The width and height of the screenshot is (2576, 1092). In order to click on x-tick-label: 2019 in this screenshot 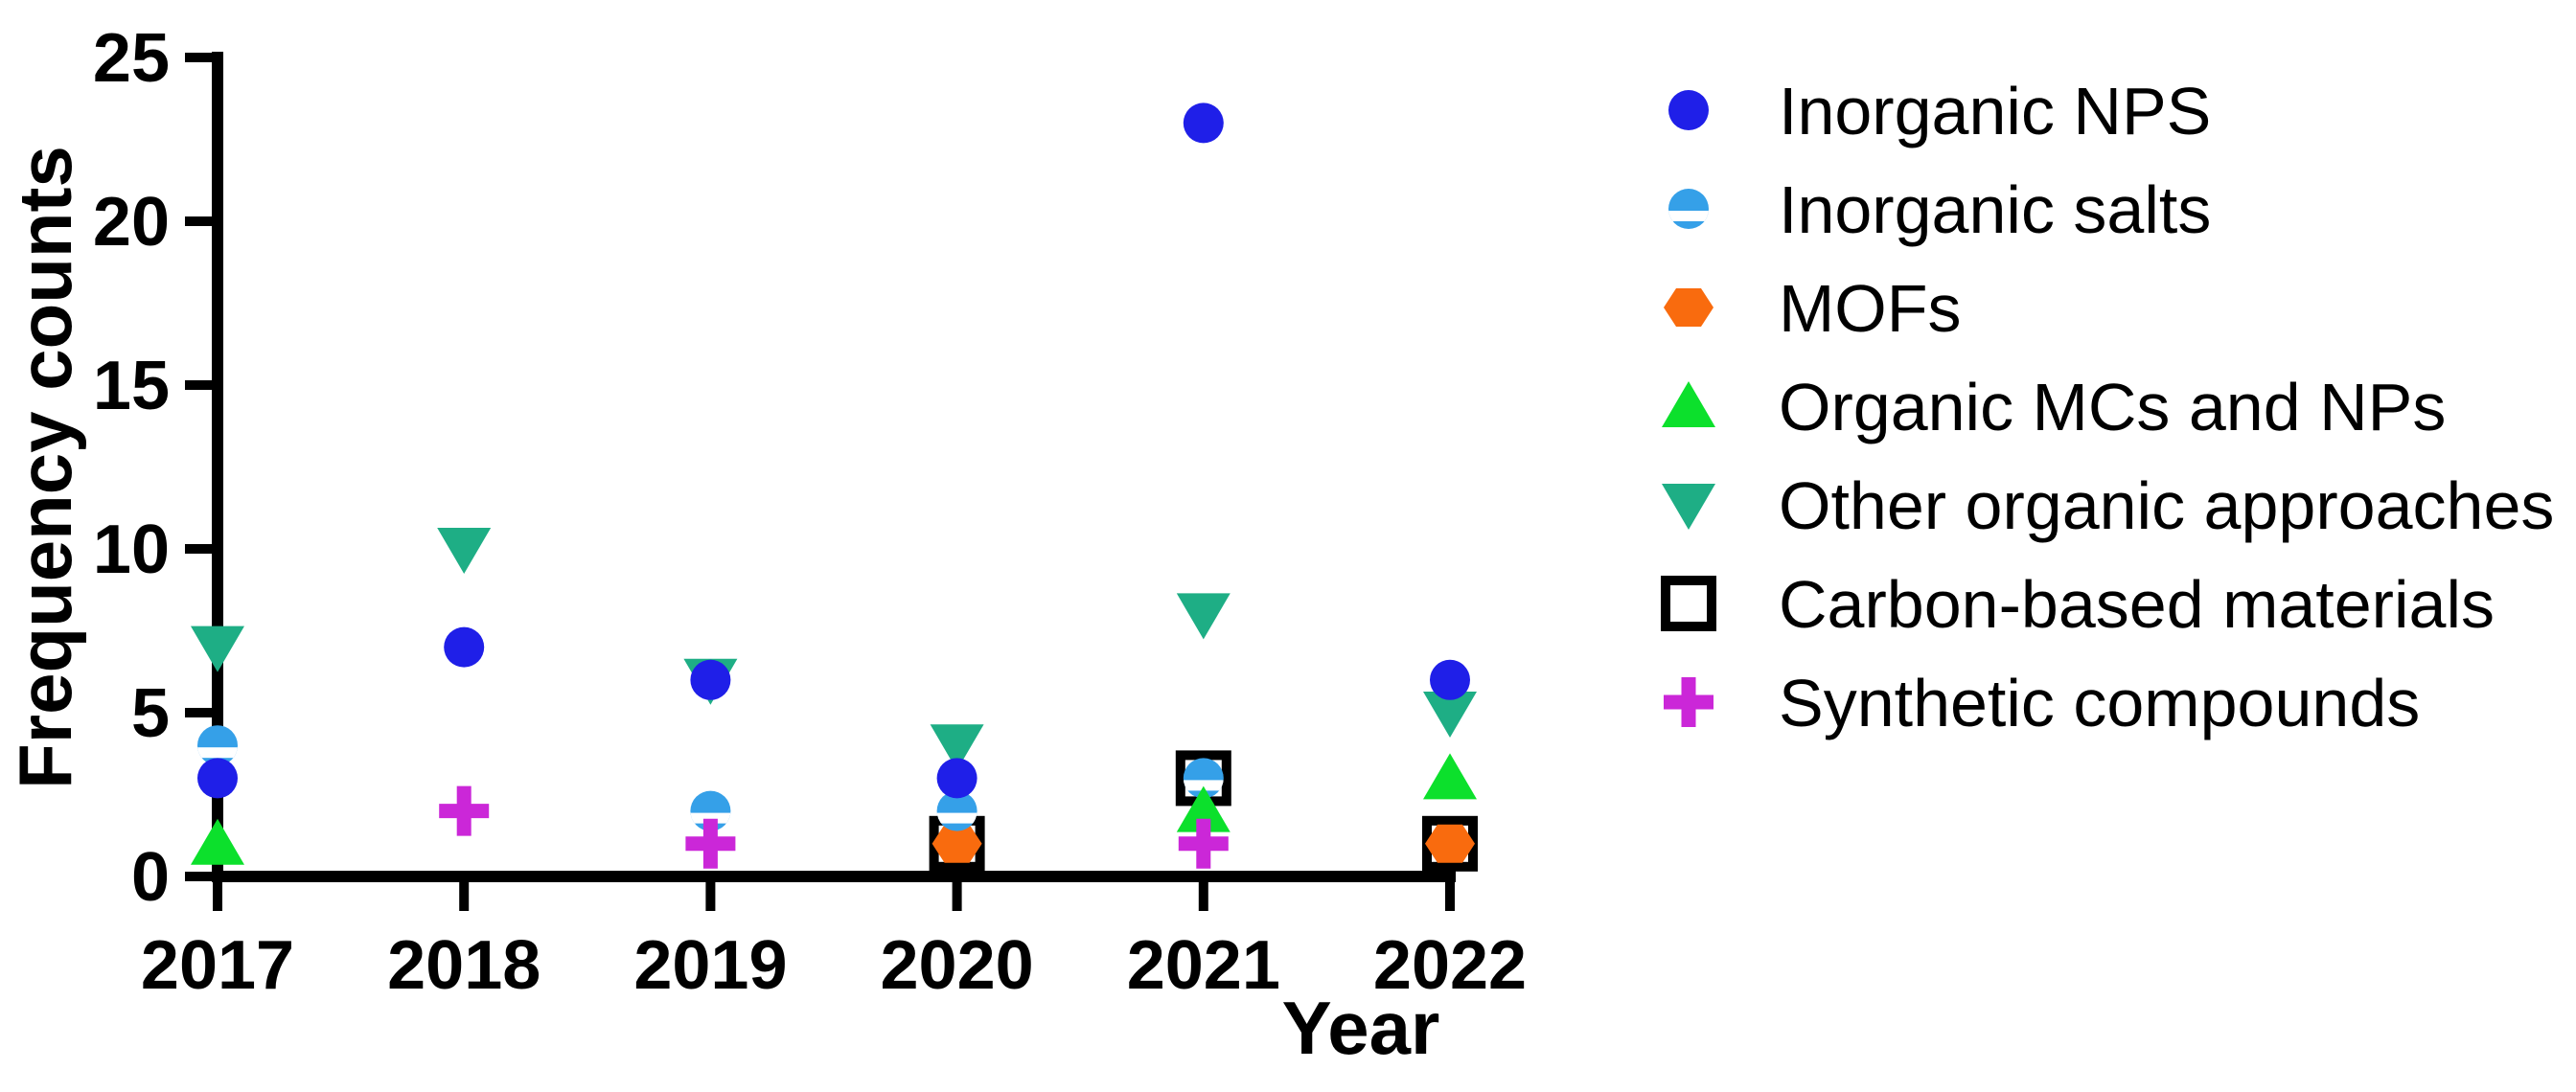, I will do `click(710, 966)`.